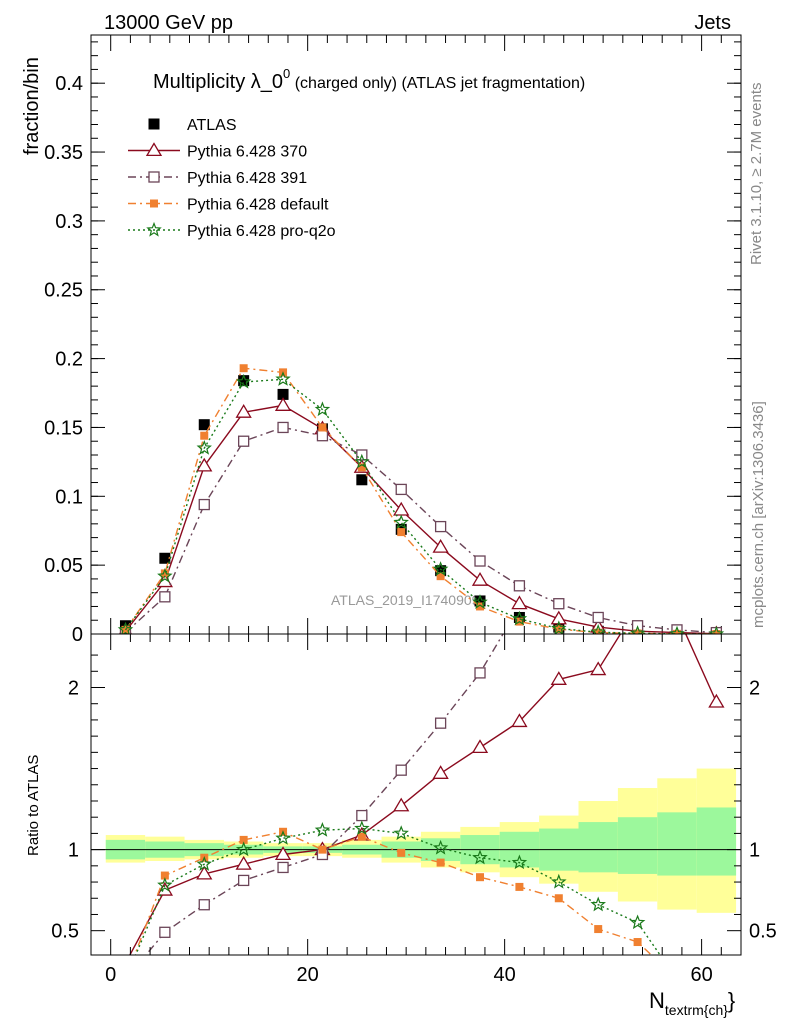 The height and width of the screenshot is (1024, 786). What do you see at coordinates (63, 153) in the screenshot?
I see `main-y-tick-label: 0.35` at bounding box center [63, 153].